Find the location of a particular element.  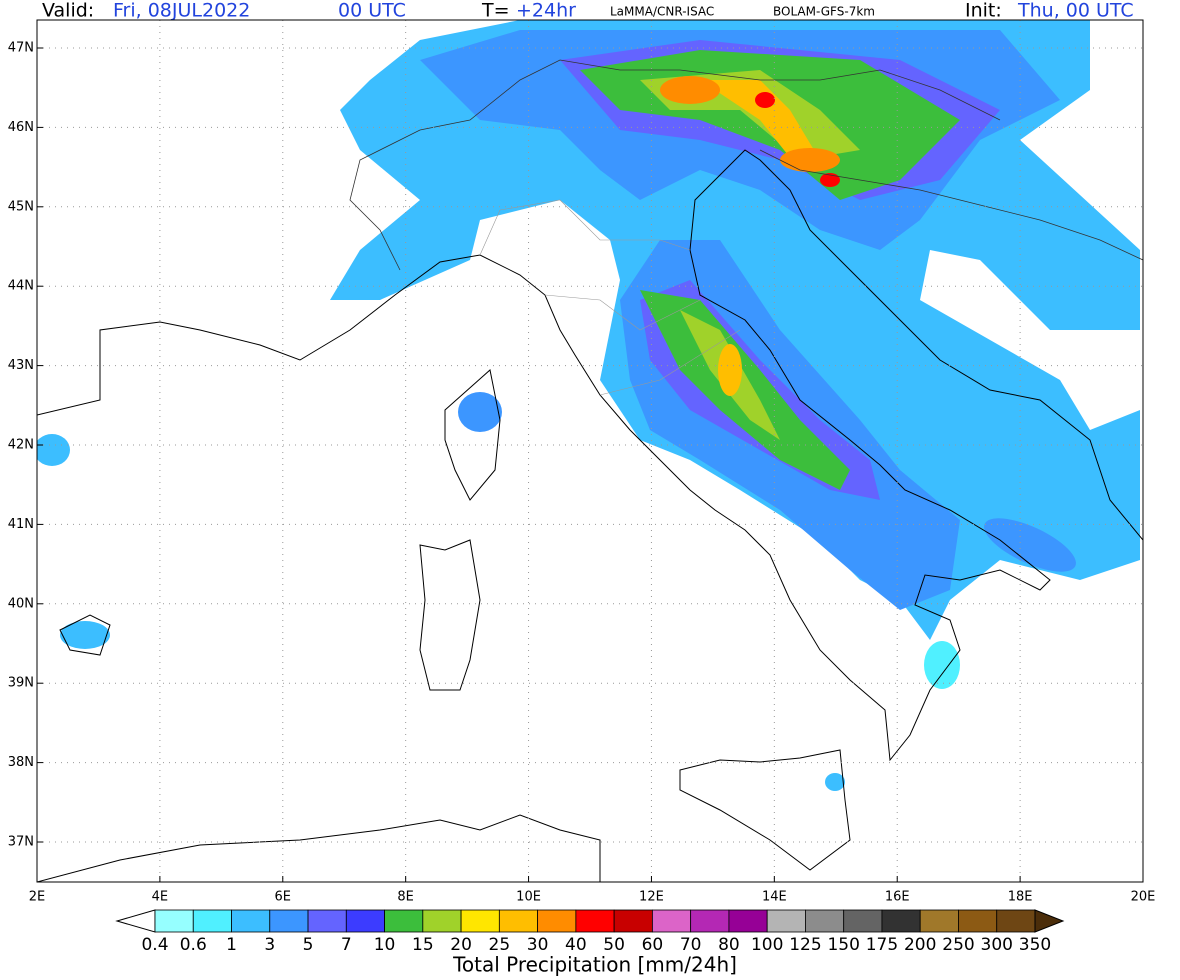

lat-label: 42N is located at coordinates (21, 445).